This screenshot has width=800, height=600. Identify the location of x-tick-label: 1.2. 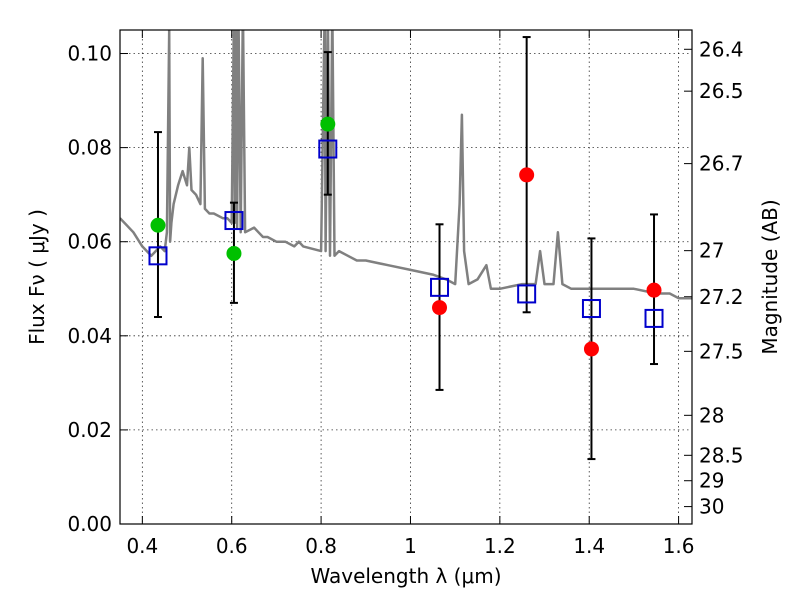
(500, 546).